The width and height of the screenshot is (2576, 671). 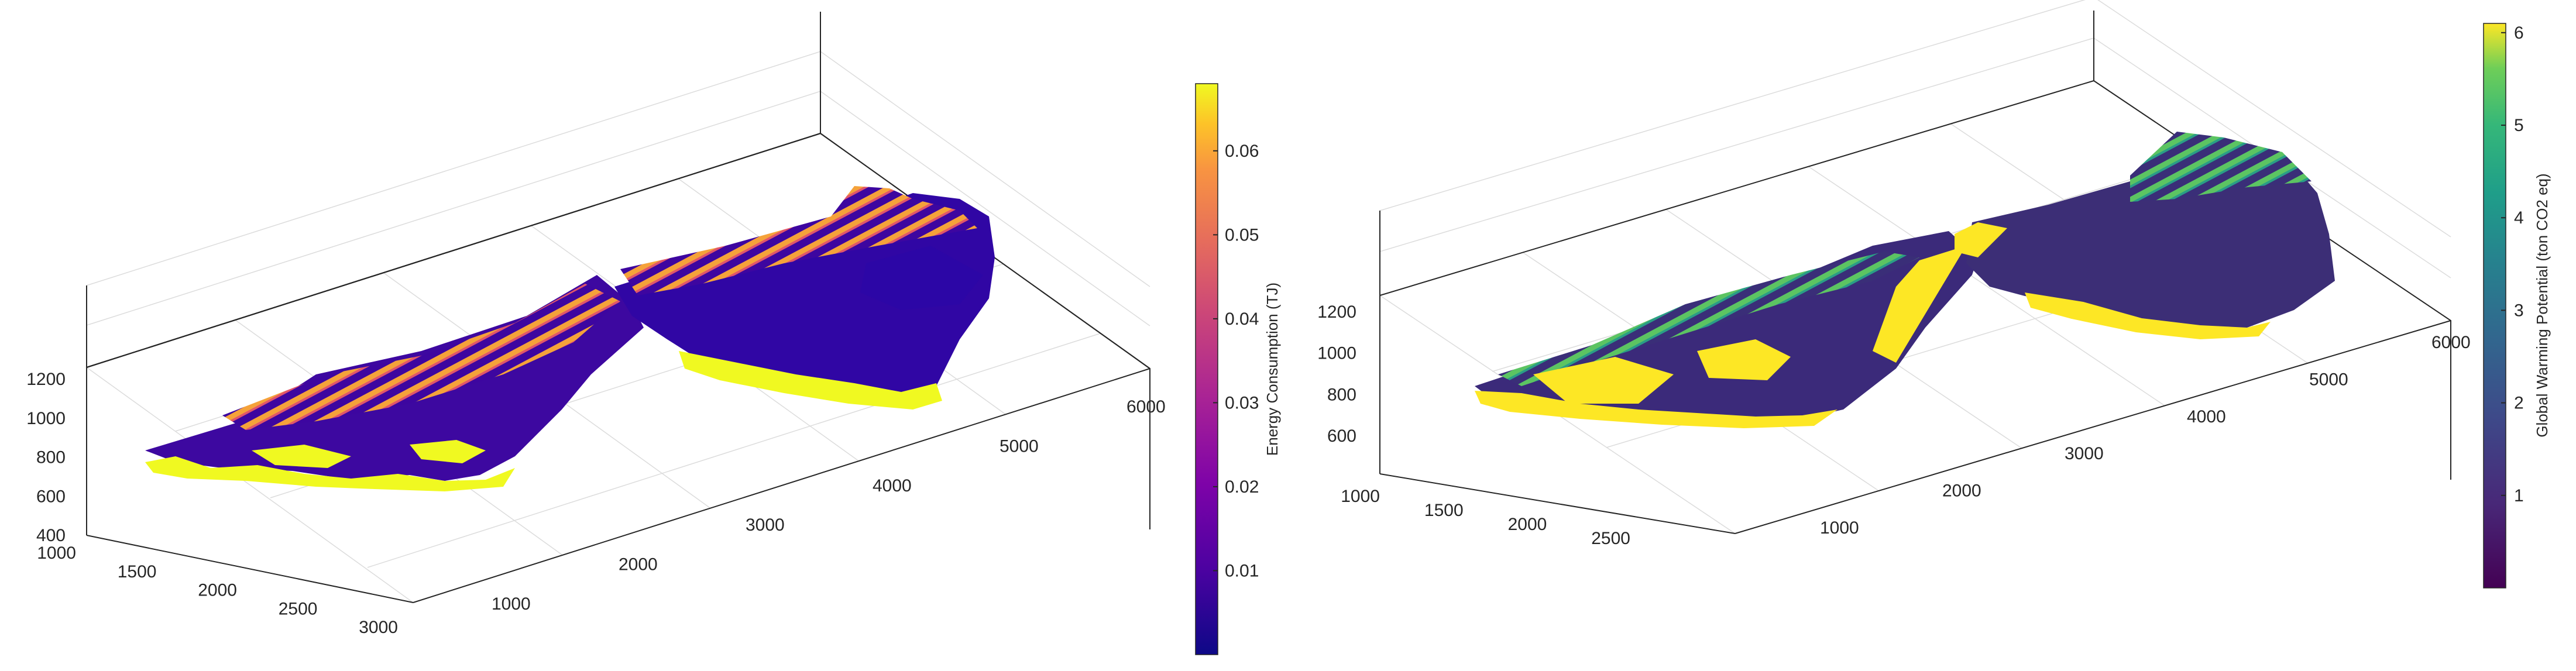 I want to click on colorbar-label: Energy Consumption (TJ), so click(x=1272, y=369).